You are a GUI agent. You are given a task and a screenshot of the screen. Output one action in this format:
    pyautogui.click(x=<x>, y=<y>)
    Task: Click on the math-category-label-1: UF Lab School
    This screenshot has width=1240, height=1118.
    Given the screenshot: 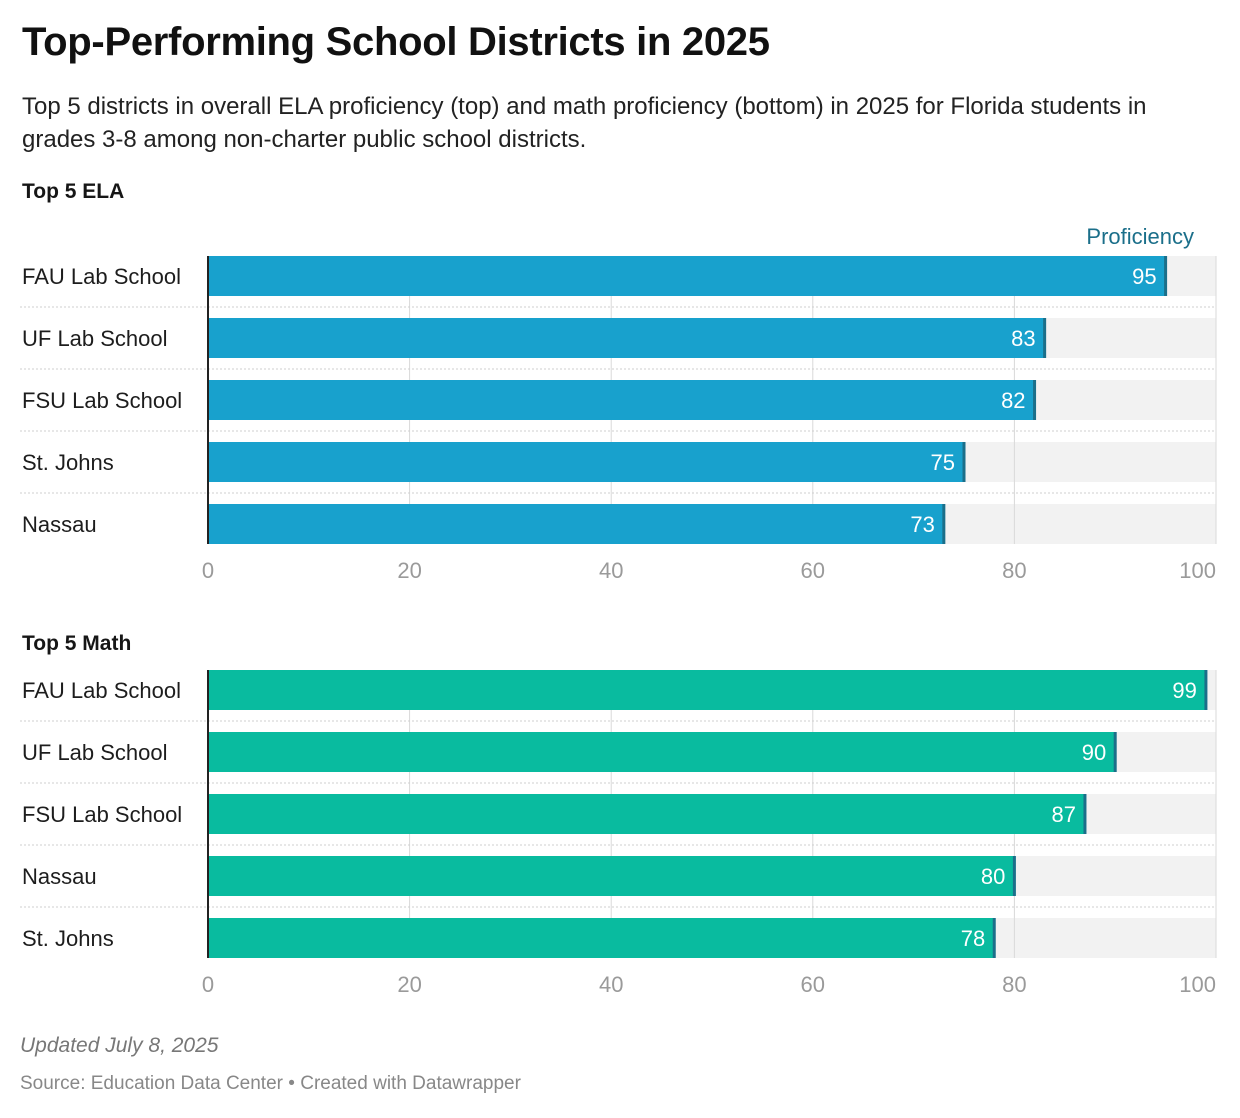 What is the action you would take?
    pyautogui.click(x=95, y=752)
    